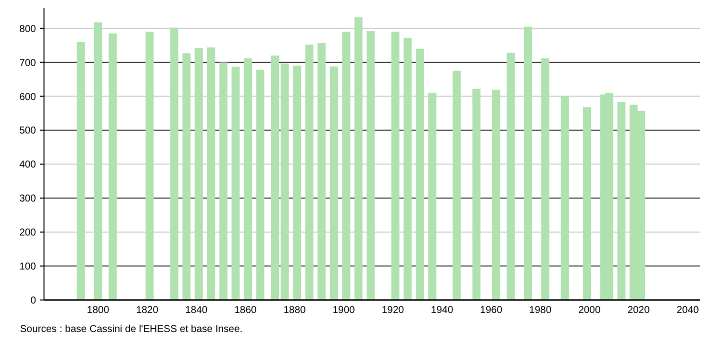 This screenshot has width=710, height=340. I want to click on x-tick-label: 2000, so click(589, 310).